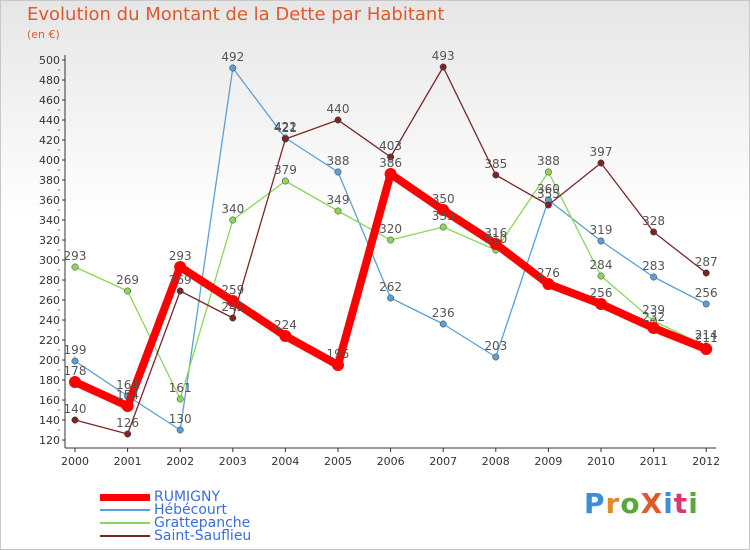  What do you see at coordinates (49, 240) in the screenshot?
I see `y-tick-label: 320` at bounding box center [49, 240].